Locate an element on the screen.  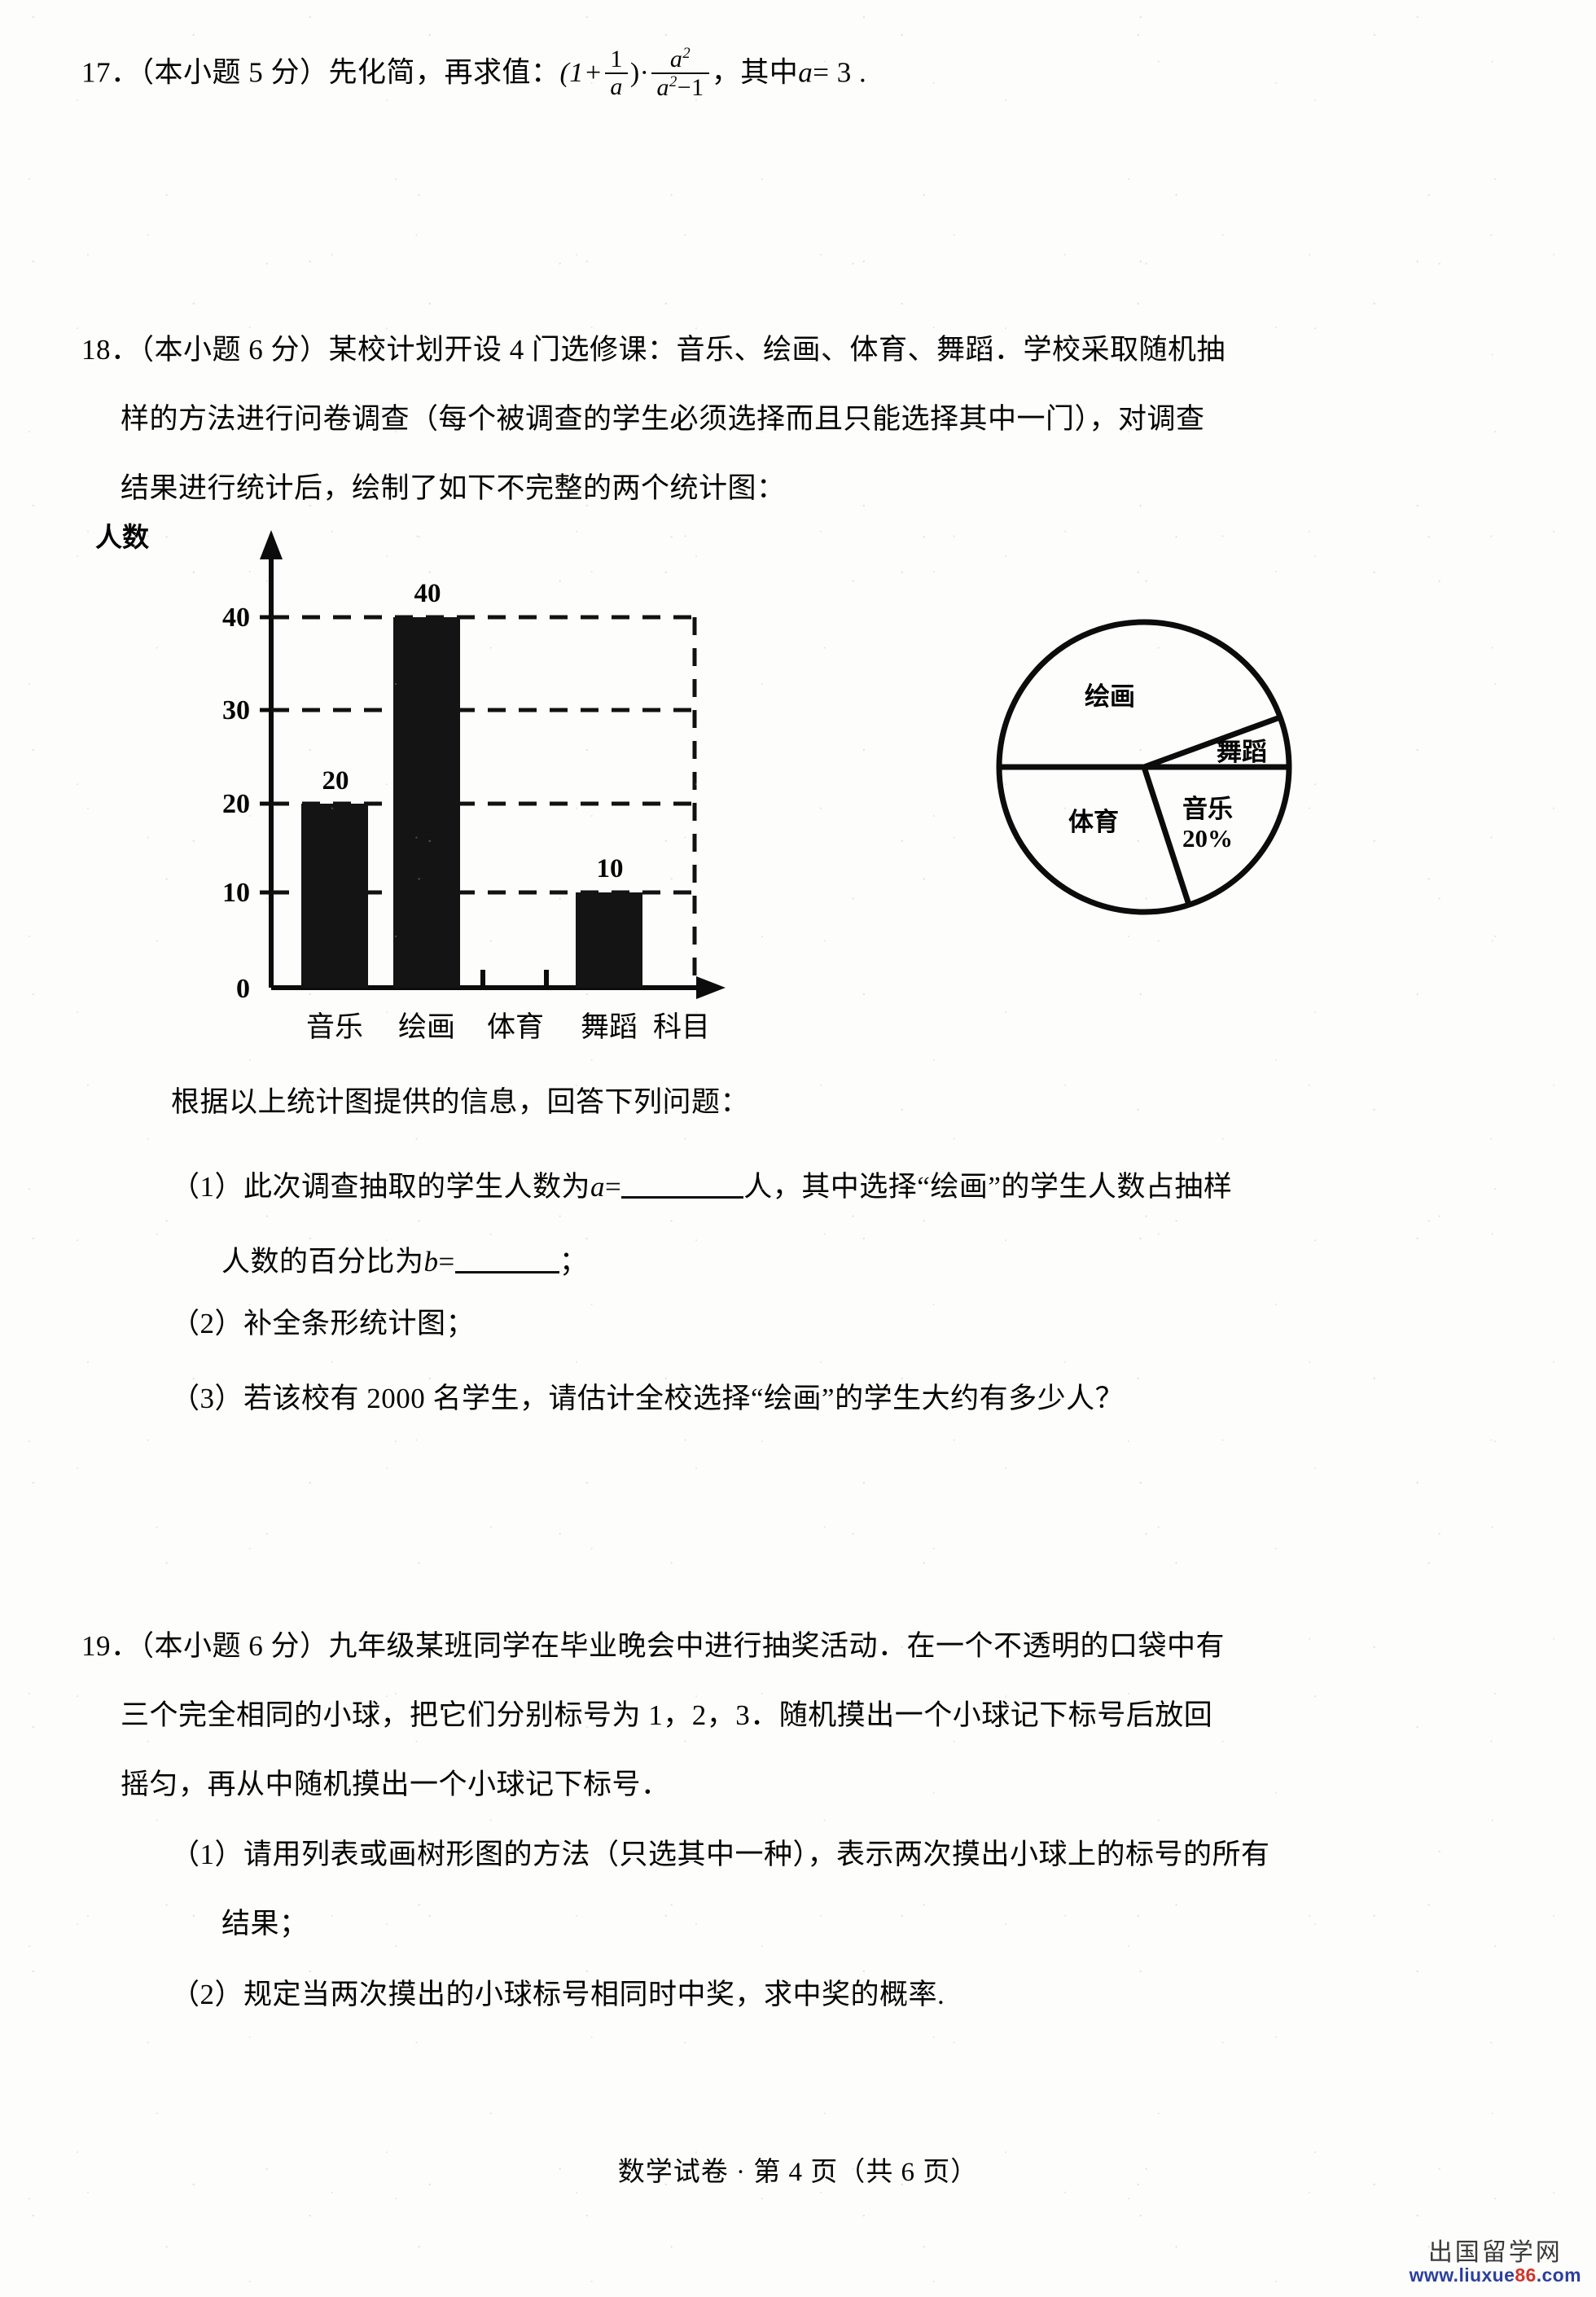
question-19-line-3: 摇匀，再从中随机摸出一个小球记下标号． is located at coordinates (395, 1784).